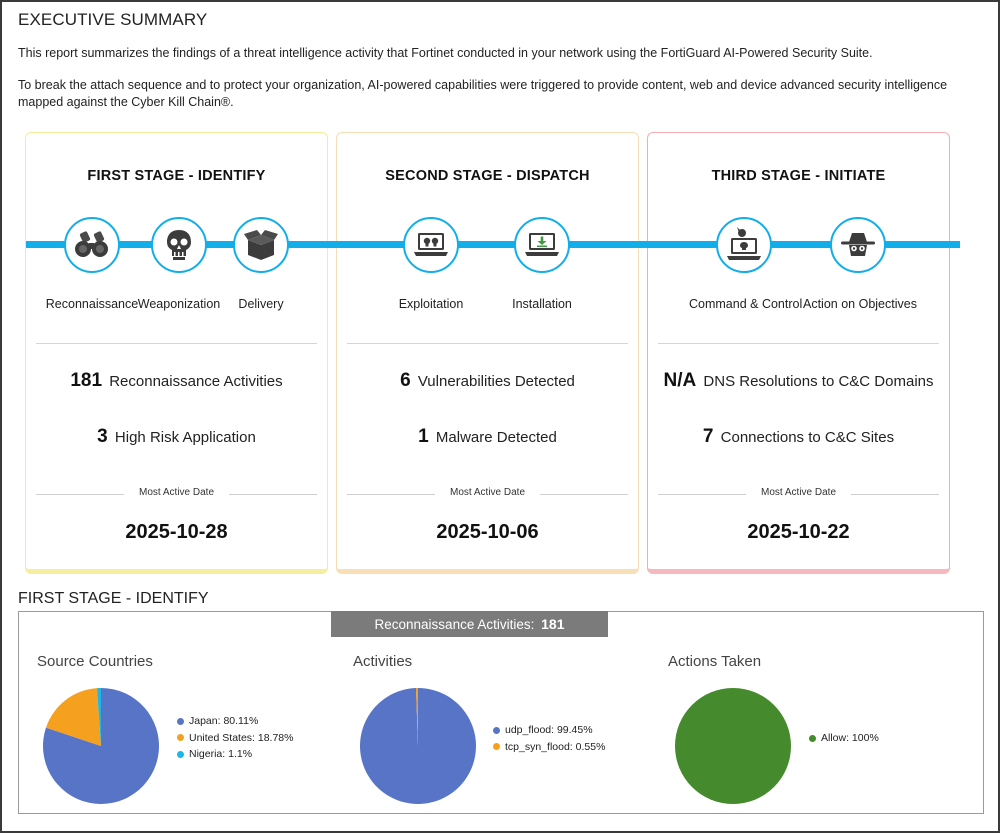 The width and height of the screenshot is (1000, 833). Describe the element at coordinates (73, 717) in the screenshot. I see `pie-slice-united-states` at that location.